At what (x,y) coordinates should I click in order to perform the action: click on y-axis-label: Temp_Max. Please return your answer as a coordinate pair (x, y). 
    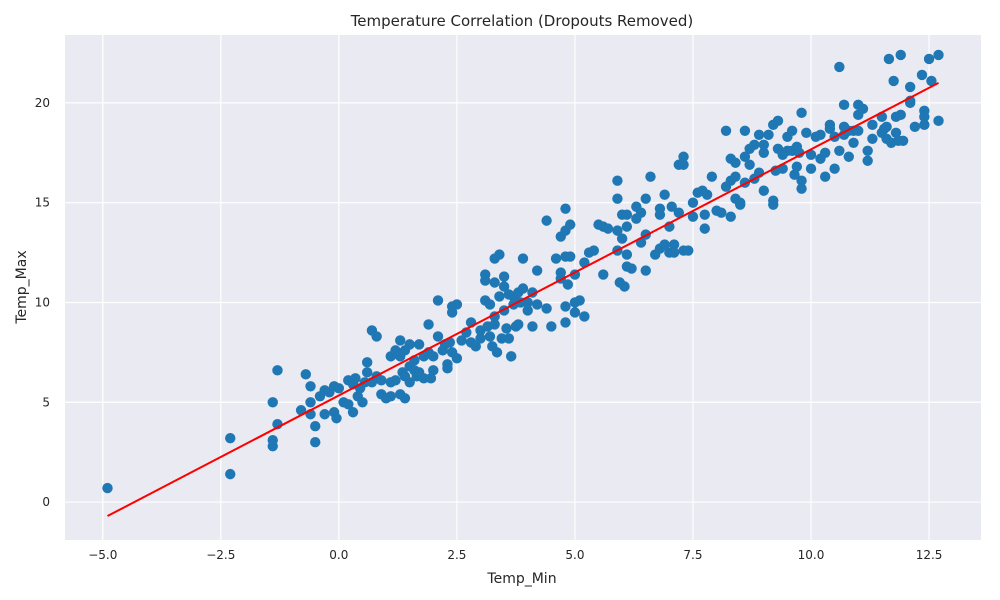
    Looking at the image, I should click on (22, 287).